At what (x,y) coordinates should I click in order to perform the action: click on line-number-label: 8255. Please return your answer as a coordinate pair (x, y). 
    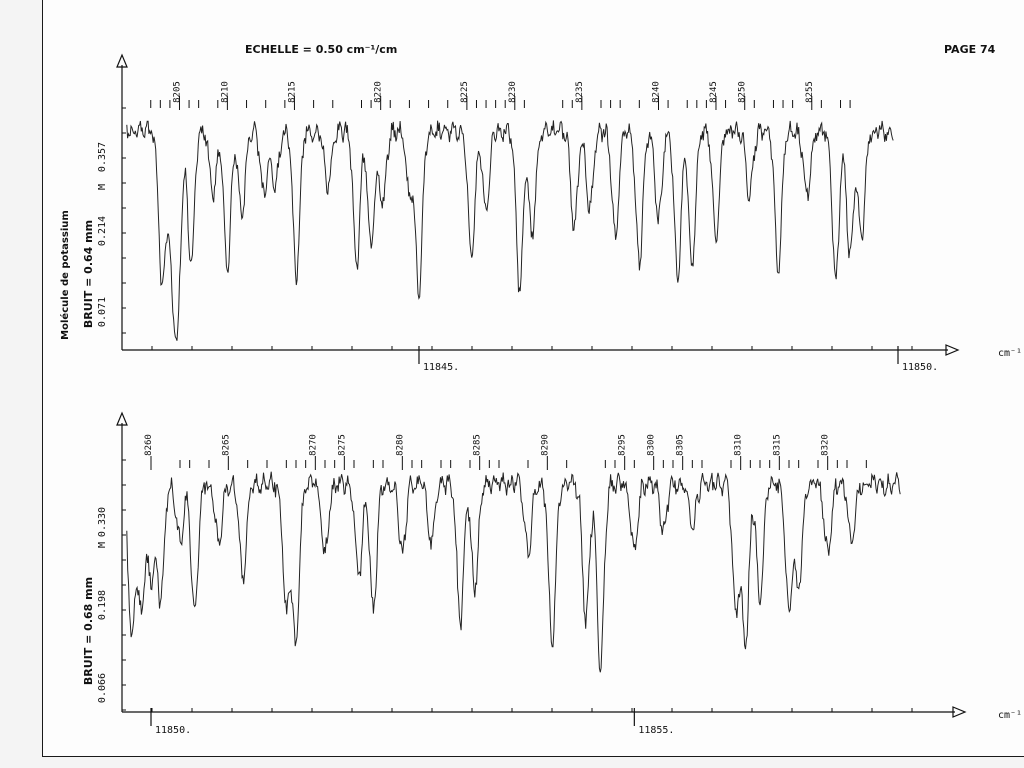
    Looking at the image, I should click on (810, 92).